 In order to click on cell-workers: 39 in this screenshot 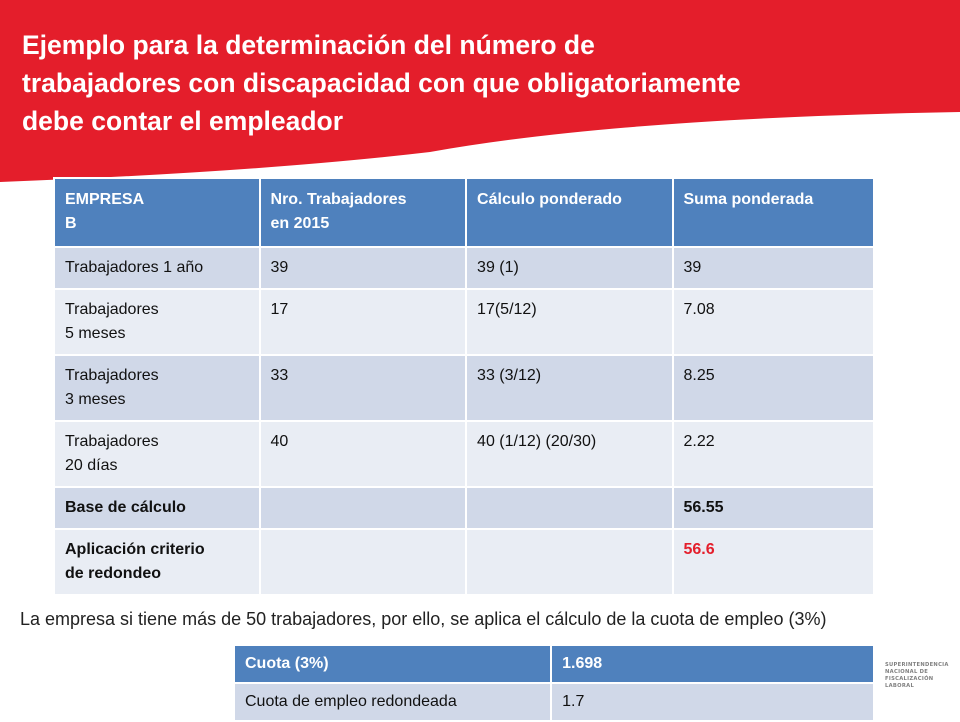, I will do `click(363, 268)`.